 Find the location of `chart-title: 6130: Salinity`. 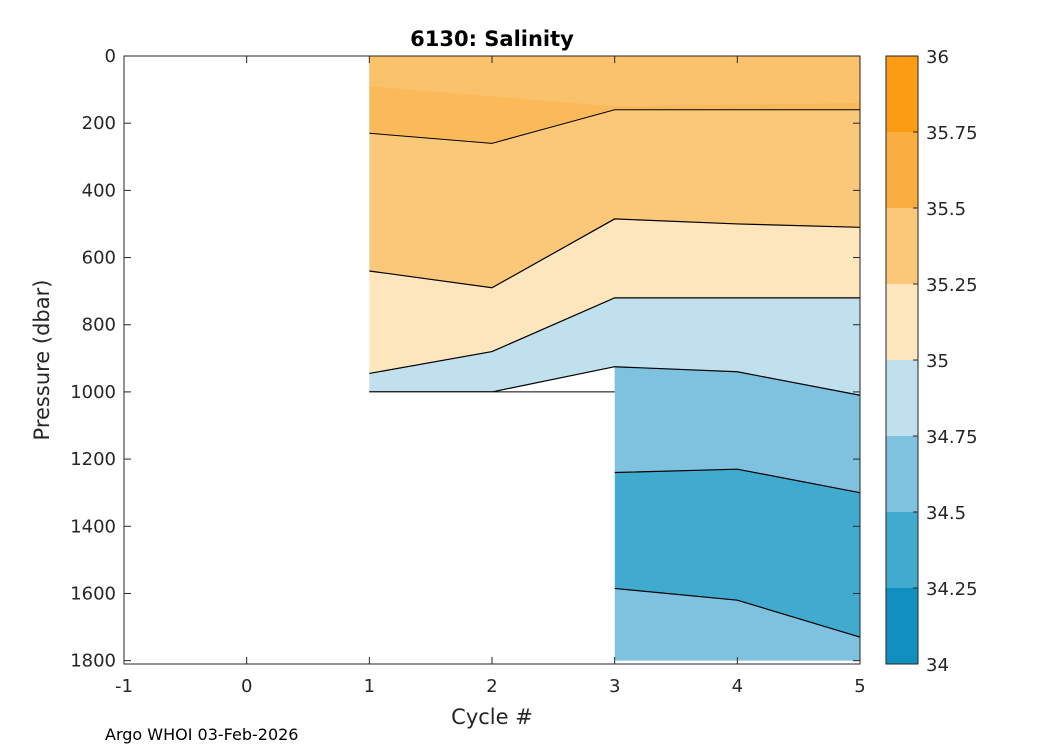

chart-title: 6130: Salinity is located at coordinates (492, 39).